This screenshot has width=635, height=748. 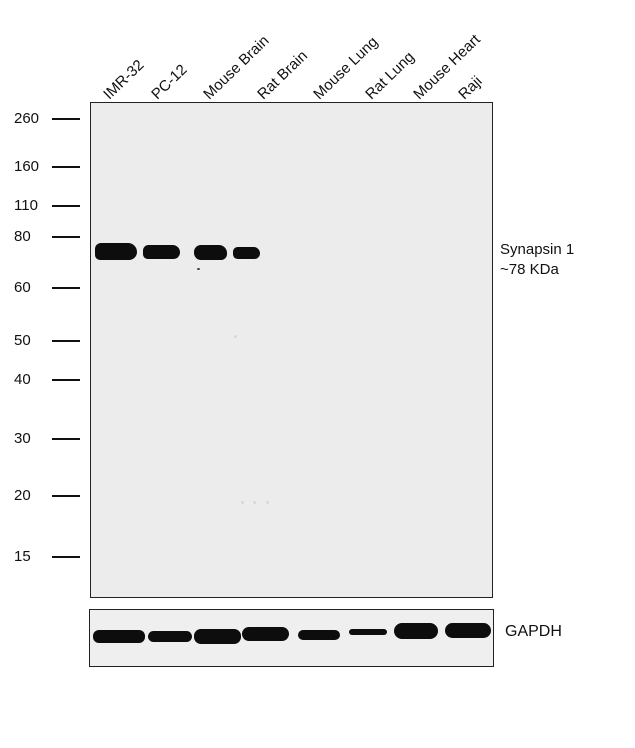 I want to click on mw-label-110: 110, so click(x=26, y=205).